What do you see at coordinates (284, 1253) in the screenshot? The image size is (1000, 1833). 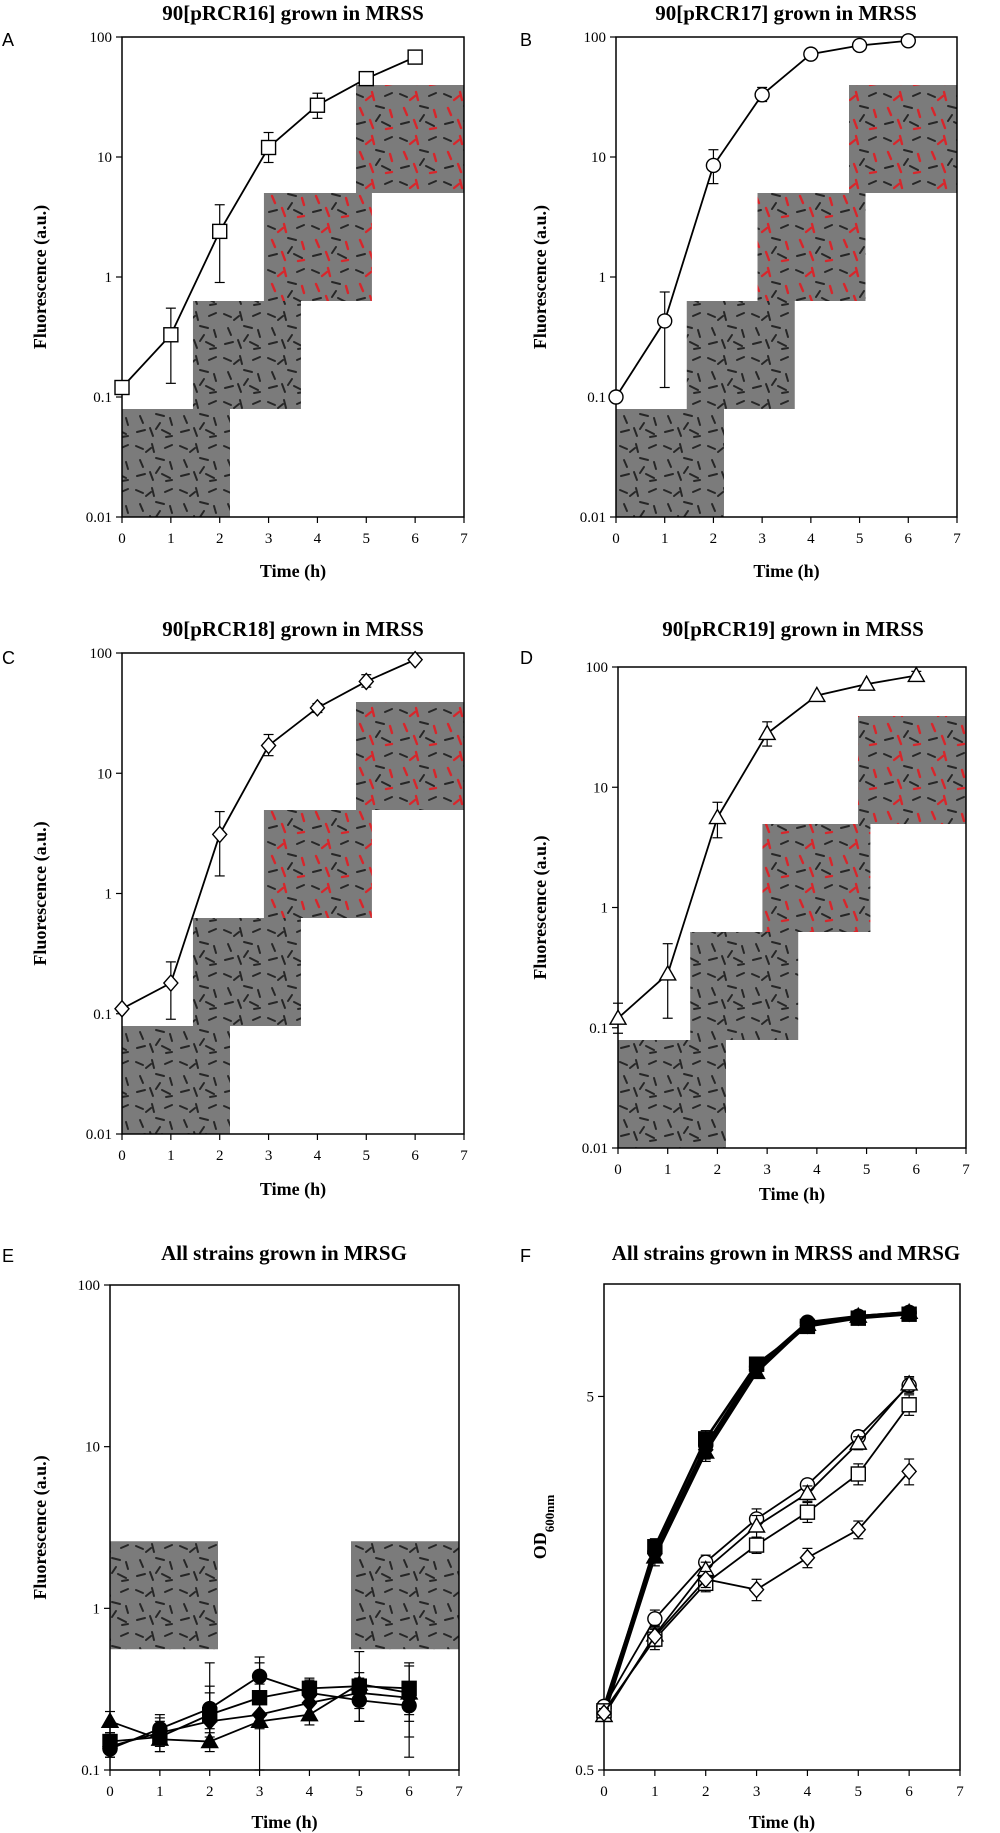 I see `chart-title: All strains grown in MRSG` at bounding box center [284, 1253].